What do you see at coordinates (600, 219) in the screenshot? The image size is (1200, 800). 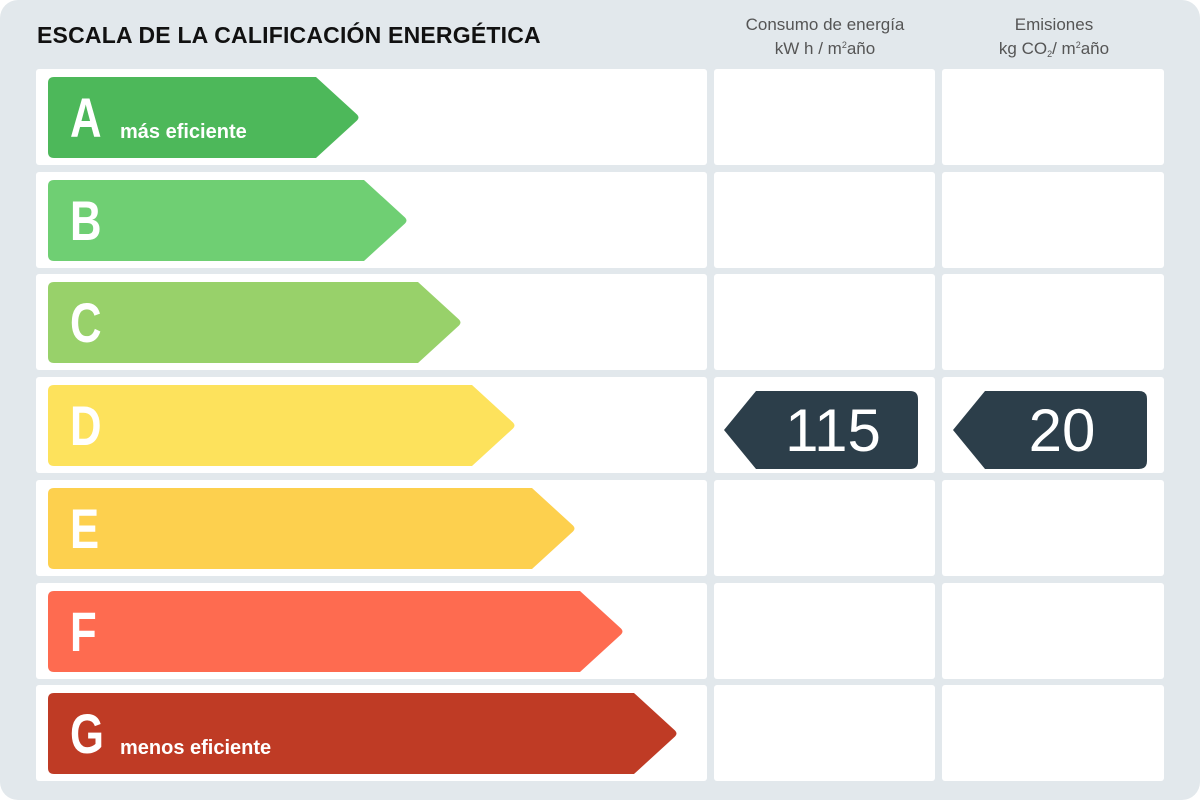 I see `rating-row-b: B` at bounding box center [600, 219].